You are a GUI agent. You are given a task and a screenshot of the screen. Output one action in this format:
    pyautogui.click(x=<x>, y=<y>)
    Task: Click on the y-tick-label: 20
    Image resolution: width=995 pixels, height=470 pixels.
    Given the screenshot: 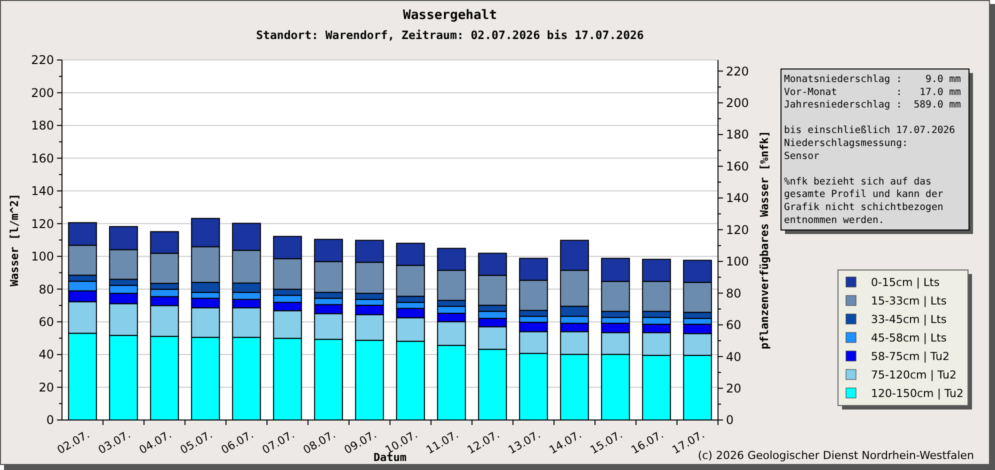 What is the action you would take?
    pyautogui.click(x=46, y=387)
    